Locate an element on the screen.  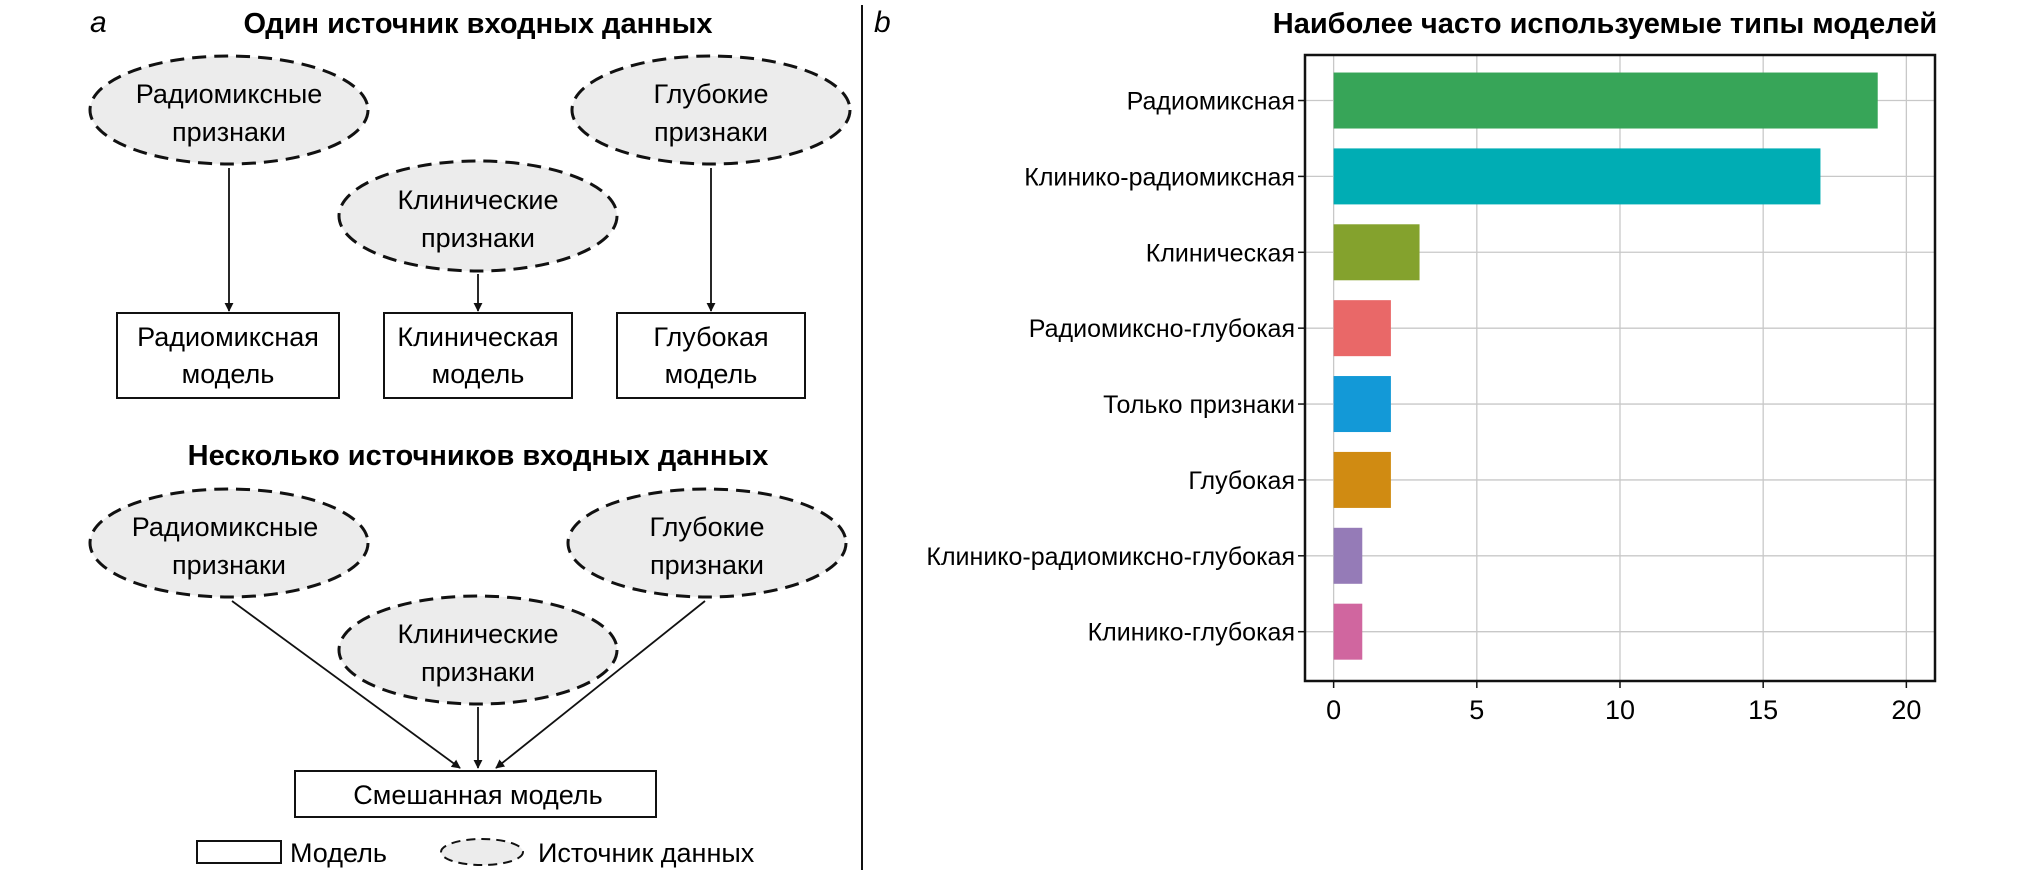
model-mixed is located at coordinates (475, 794).